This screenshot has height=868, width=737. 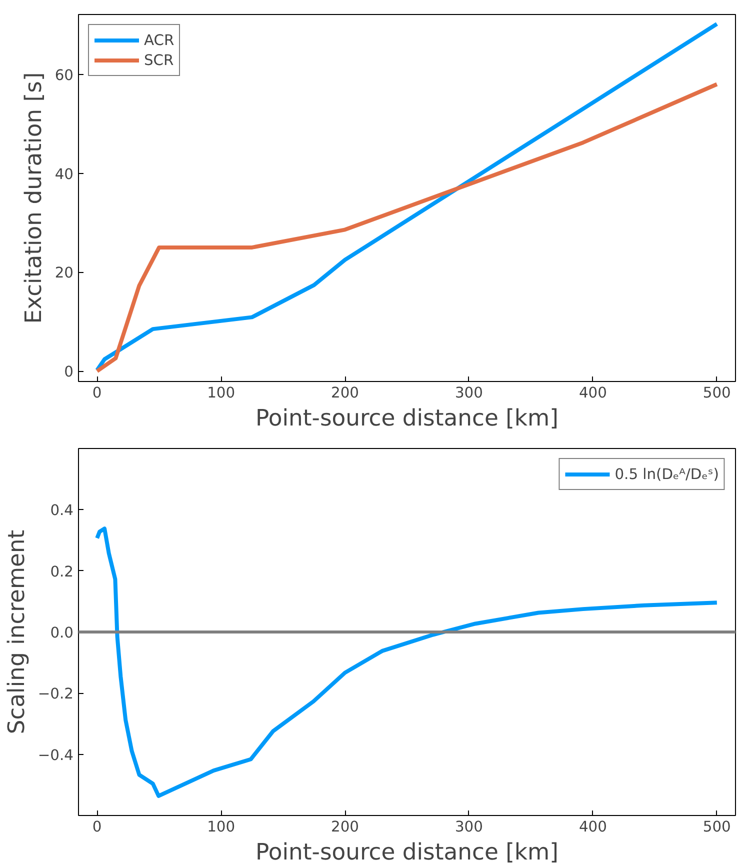 What do you see at coordinates (159, 40) in the screenshot?
I see `legend-label: ACR` at bounding box center [159, 40].